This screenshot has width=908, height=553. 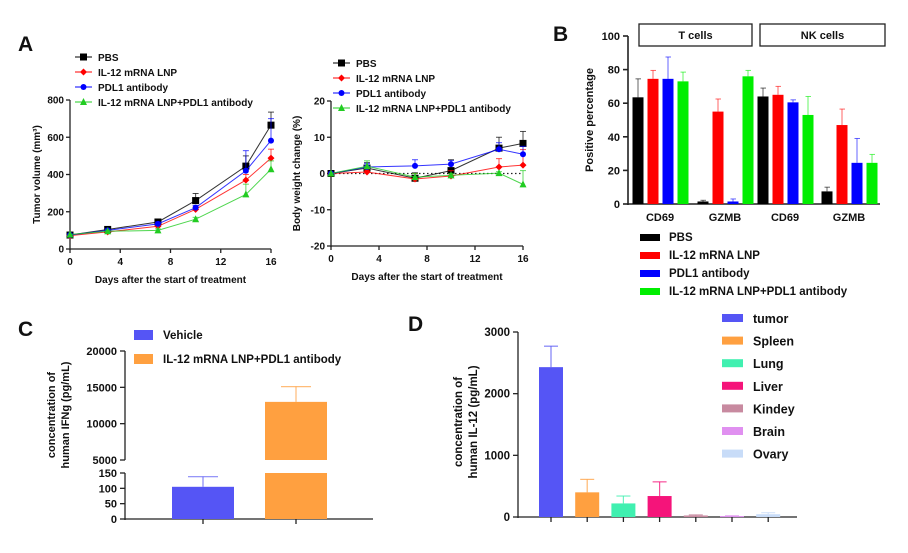 I want to click on series-pbs, so click(x=170, y=175).